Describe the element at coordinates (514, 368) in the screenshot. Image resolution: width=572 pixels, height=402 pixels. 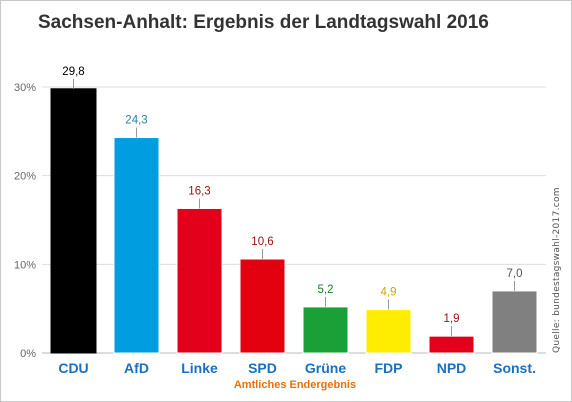
I see `category-label-sonst: Sonst.` at that location.